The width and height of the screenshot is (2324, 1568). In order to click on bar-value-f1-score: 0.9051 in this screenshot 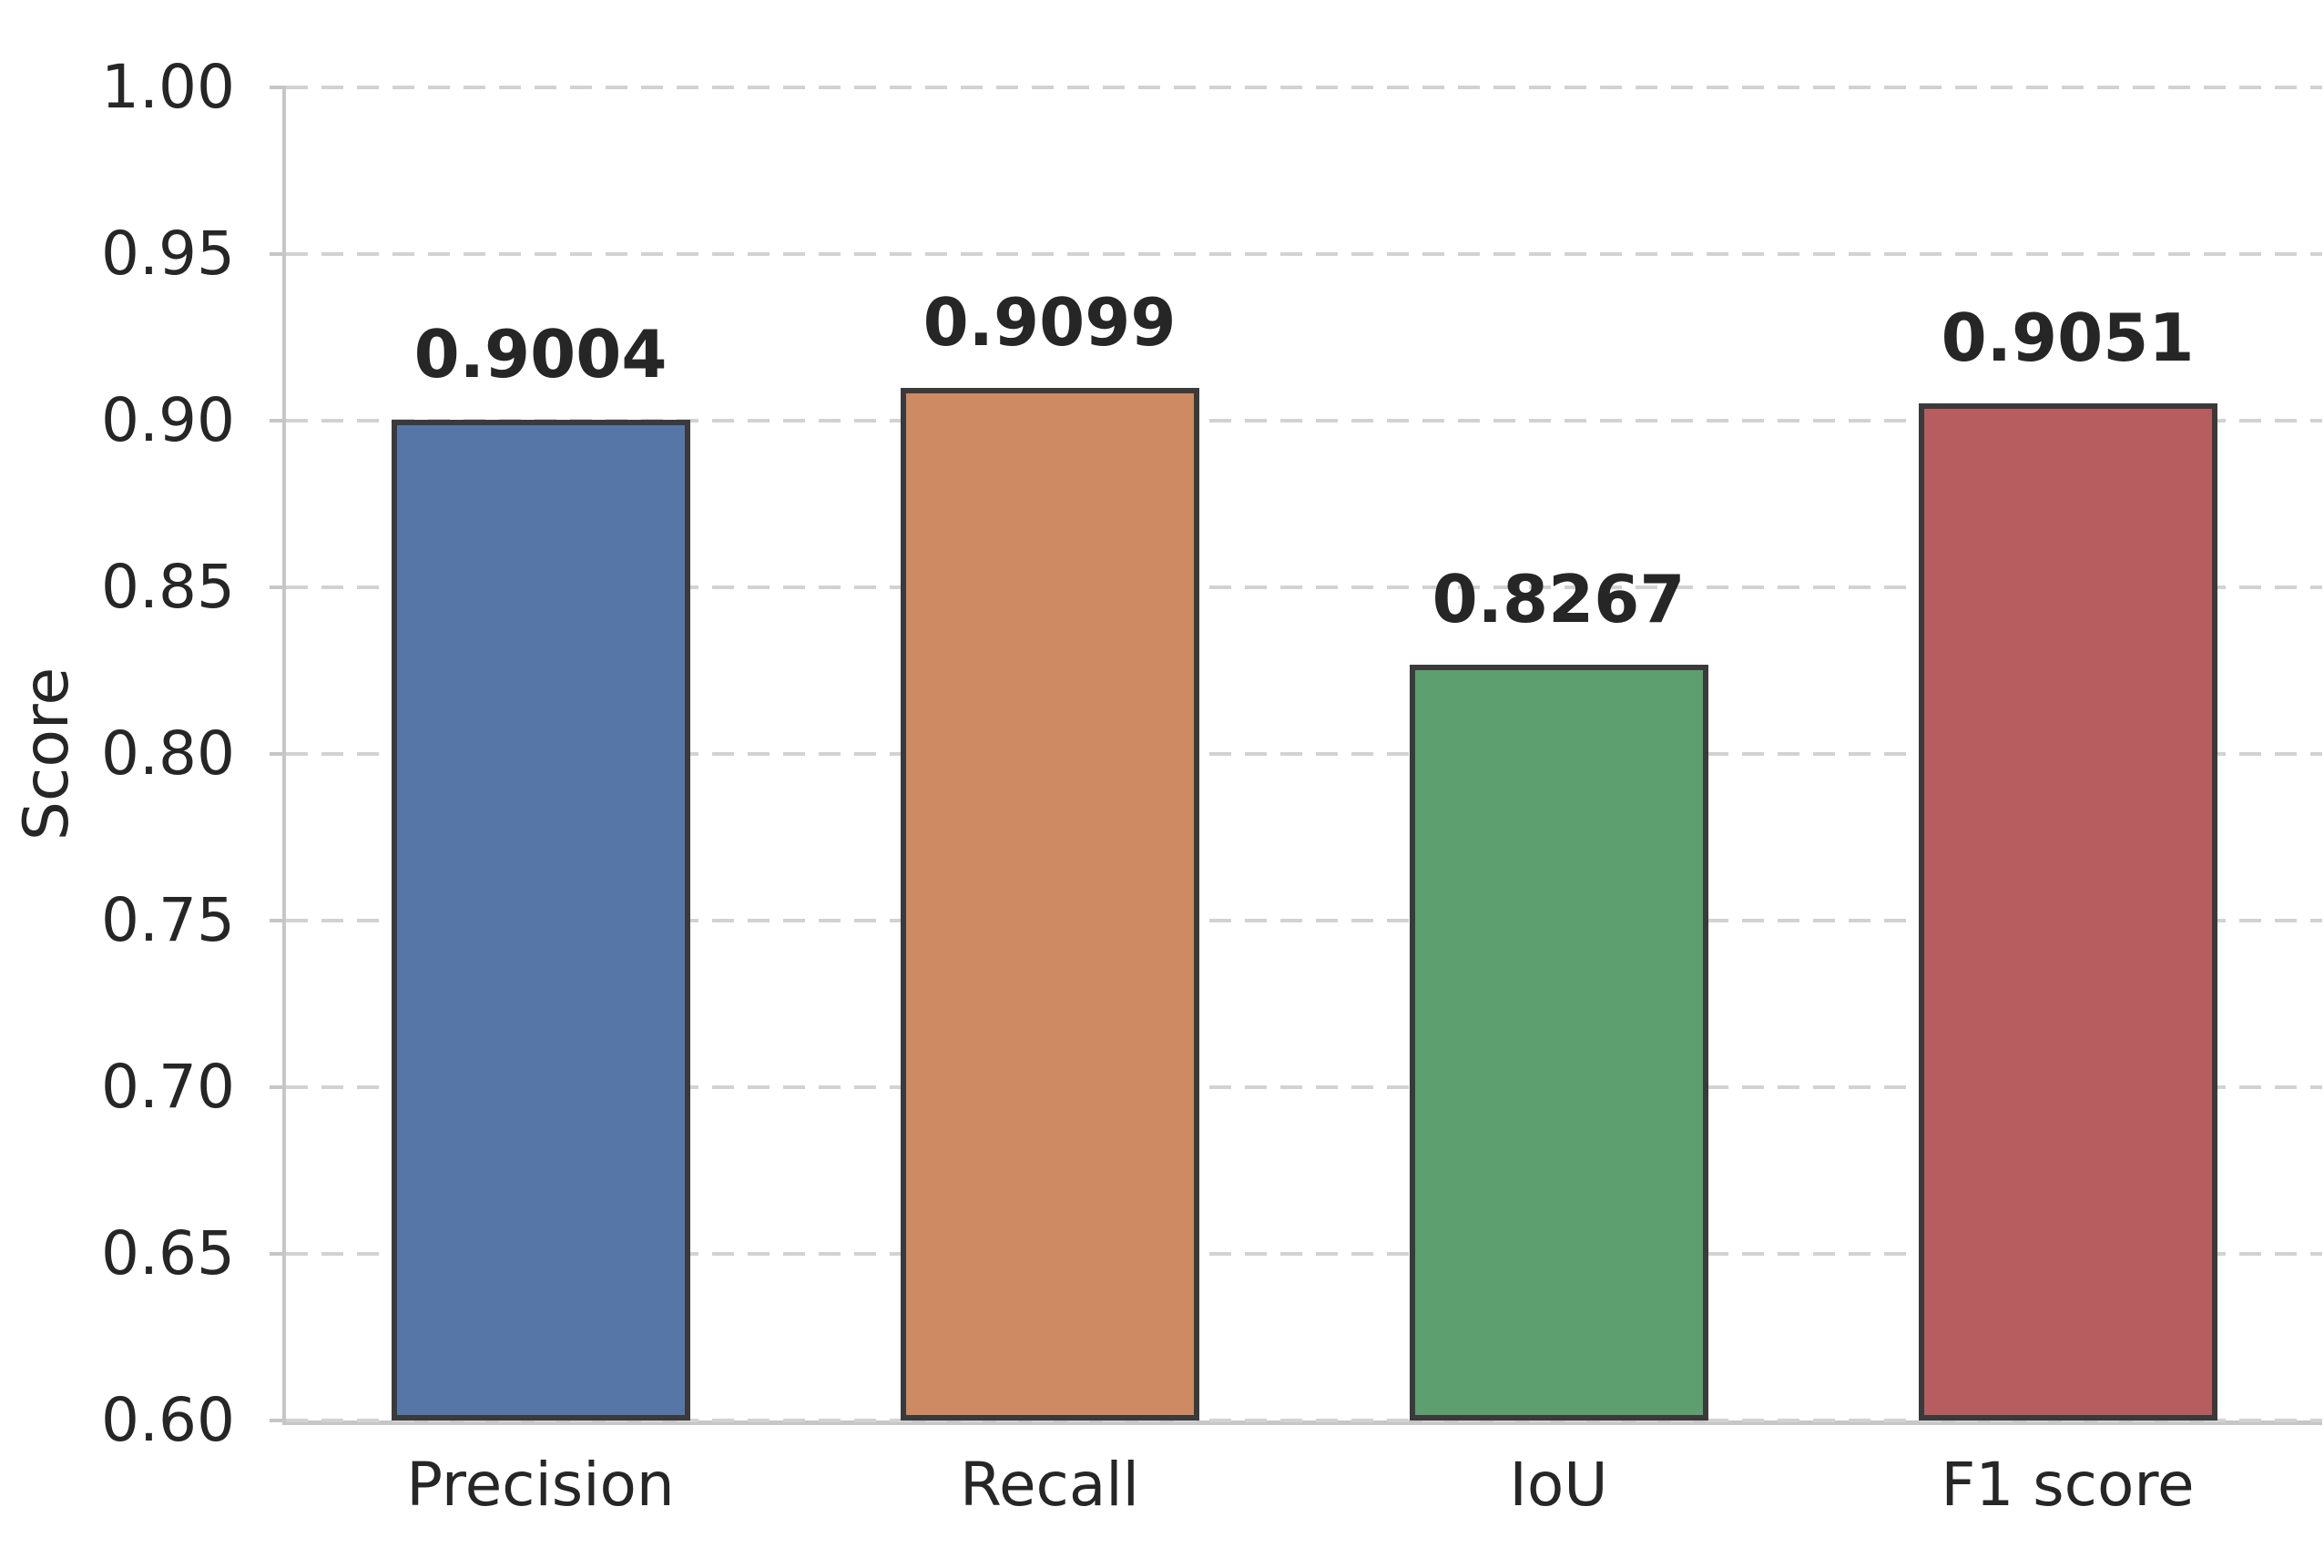, I will do `click(2068, 338)`.